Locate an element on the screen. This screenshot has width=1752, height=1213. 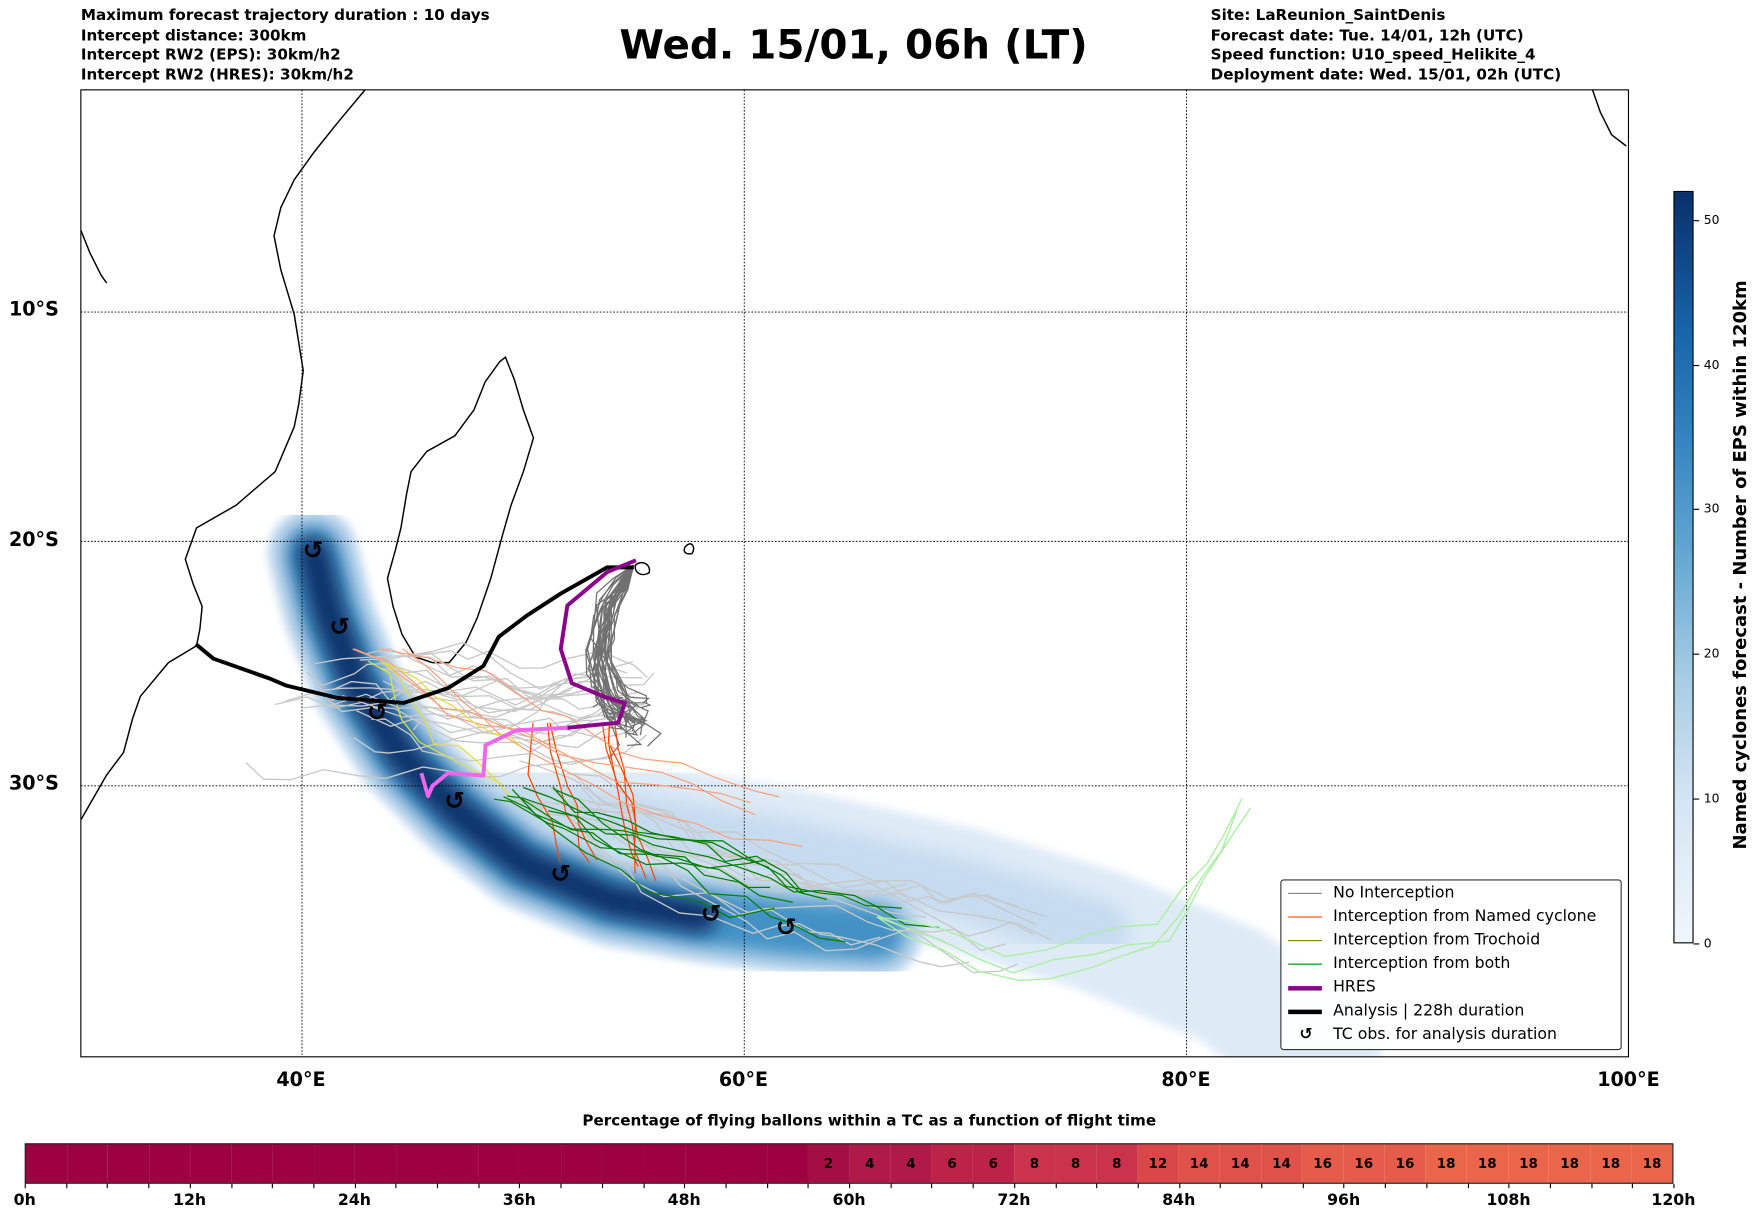
legend-item-trochoid: Interception from Trochoid is located at coordinates (1449, 941).